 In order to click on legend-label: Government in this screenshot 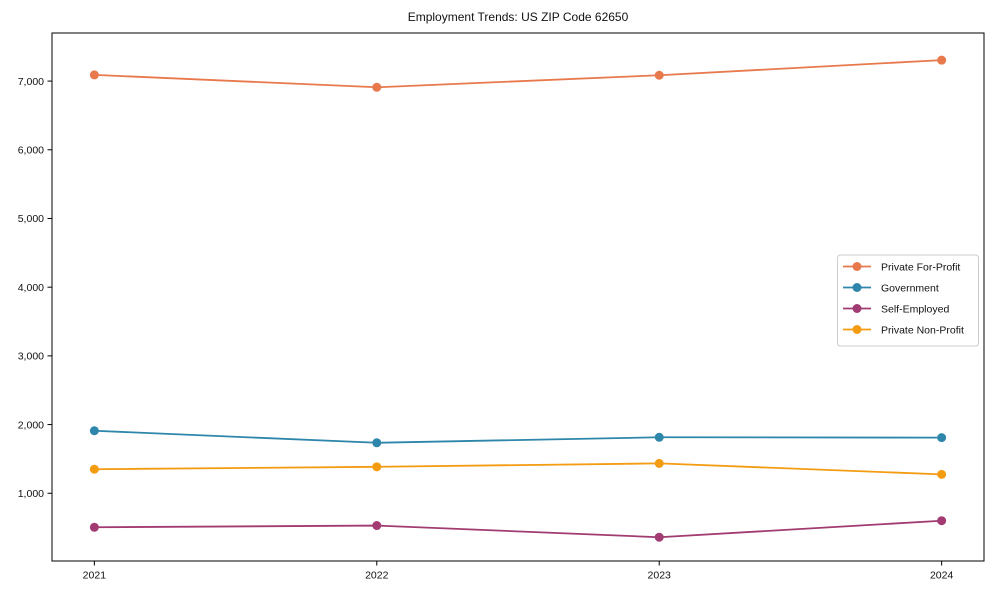, I will do `click(910, 288)`.